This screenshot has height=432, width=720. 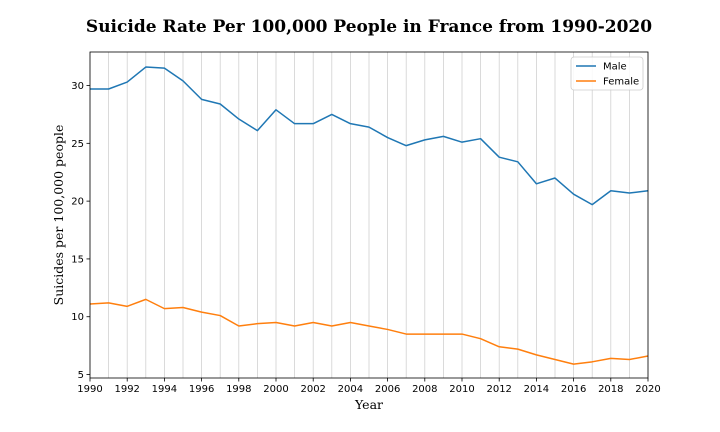 I want to click on y-tick-label: 5, so click(x=81, y=375).